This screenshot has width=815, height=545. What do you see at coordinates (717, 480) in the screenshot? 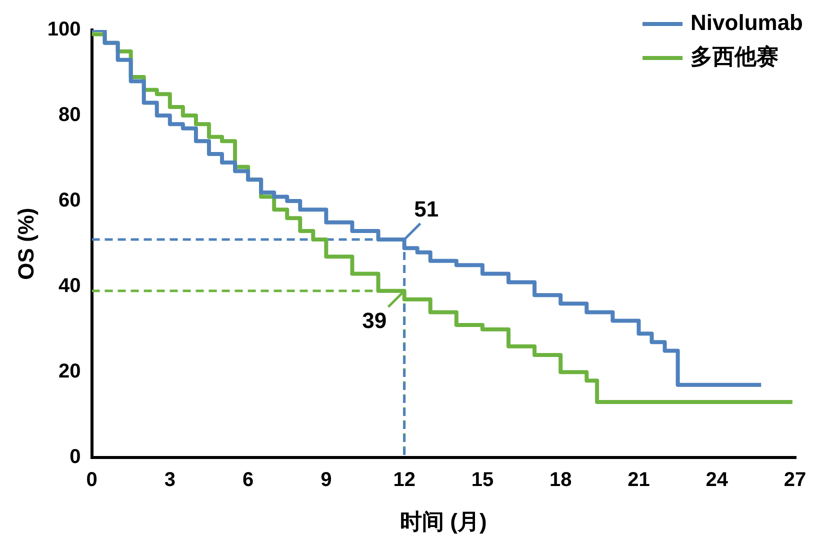
I see `x-tick-label: 24` at bounding box center [717, 480].